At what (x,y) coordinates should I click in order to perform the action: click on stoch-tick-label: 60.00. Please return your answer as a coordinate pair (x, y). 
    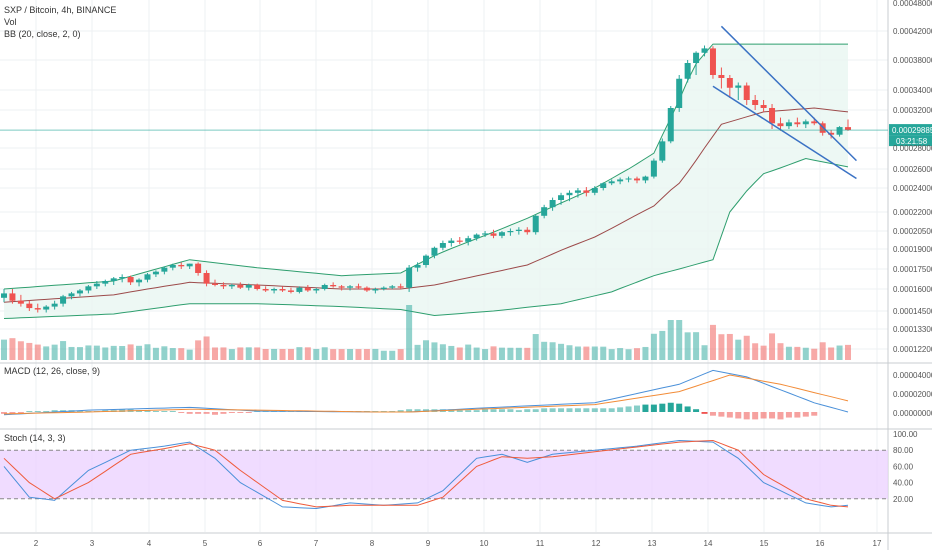
    Looking at the image, I should click on (903, 466).